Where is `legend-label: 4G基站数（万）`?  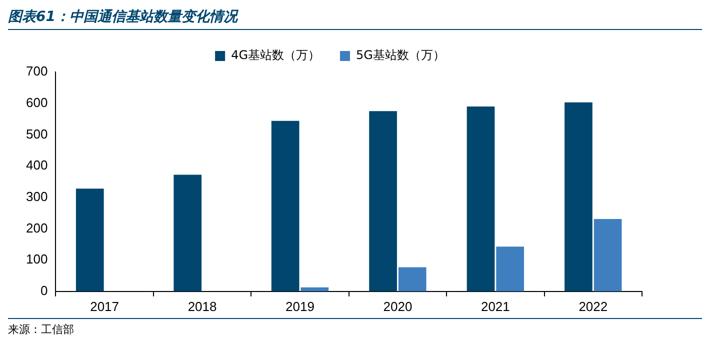 legend-label: 4G基站数（万） is located at coordinates (275, 55).